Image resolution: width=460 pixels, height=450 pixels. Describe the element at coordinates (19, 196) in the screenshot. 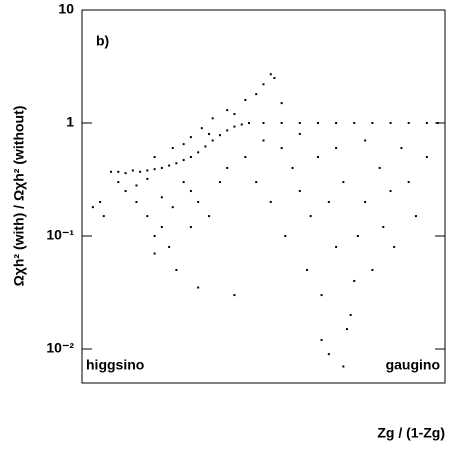

I see `y-axis-label: Ωχh² (with) / Ωχh² (without)` at that location.